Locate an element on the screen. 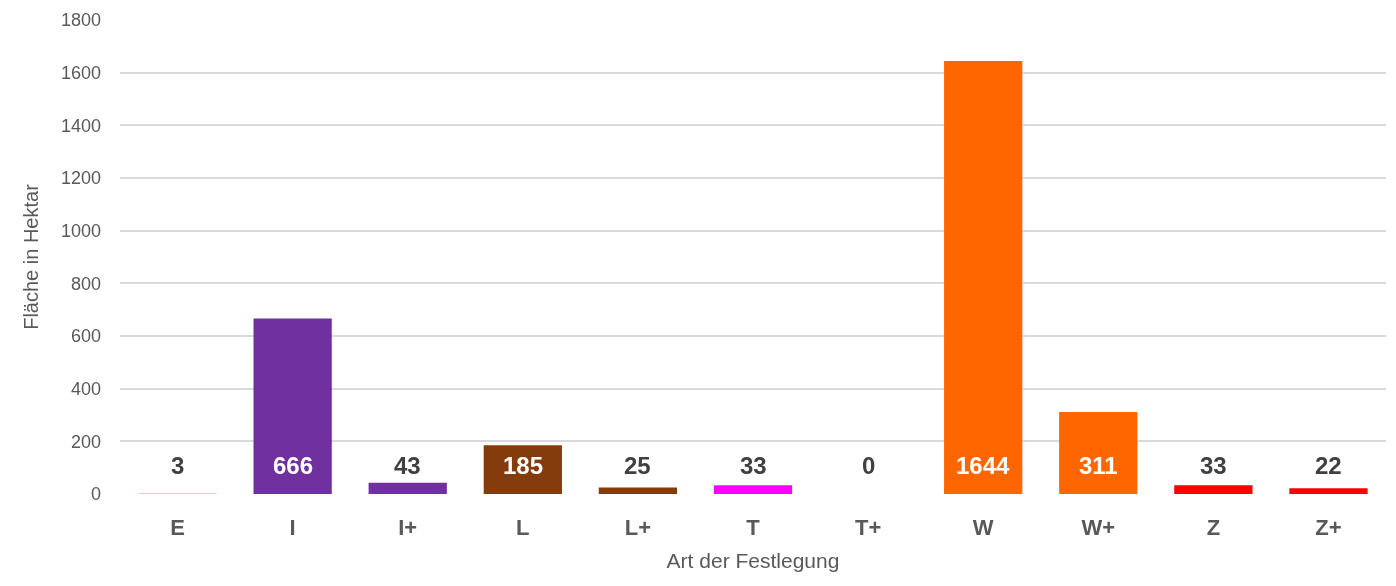  y-tick-label: 800 is located at coordinates (85, 283).